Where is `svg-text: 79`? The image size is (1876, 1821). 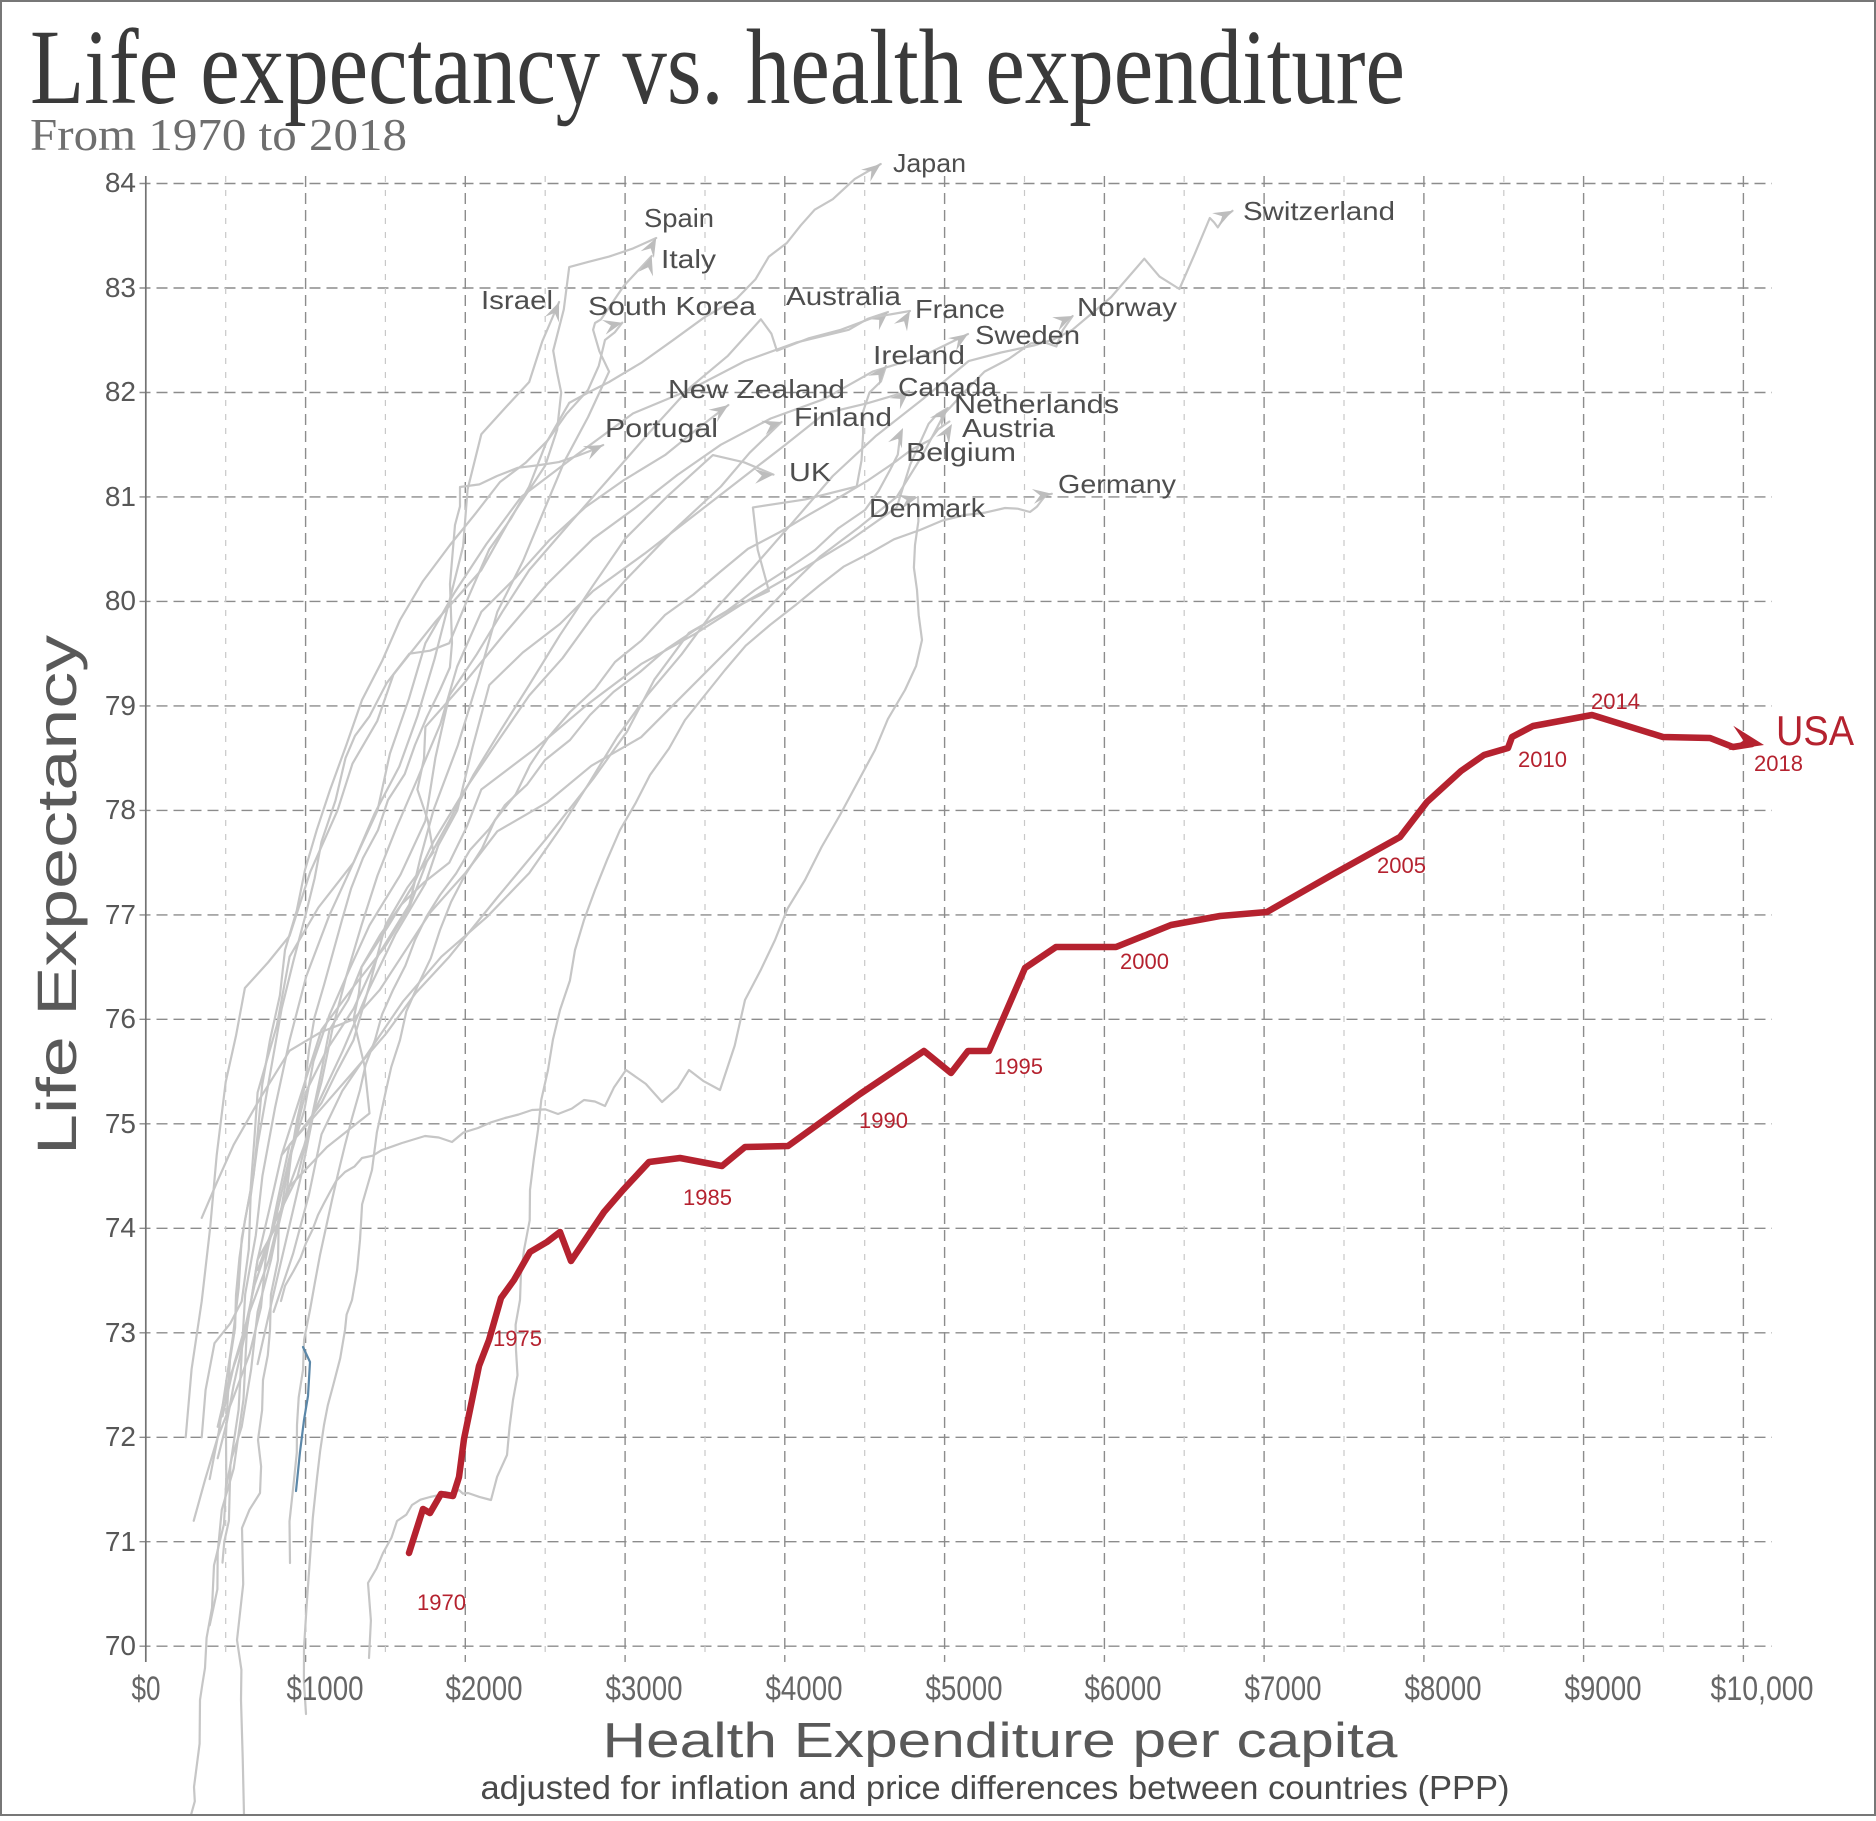
svg-text: 79 is located at coordinates (120, 705).